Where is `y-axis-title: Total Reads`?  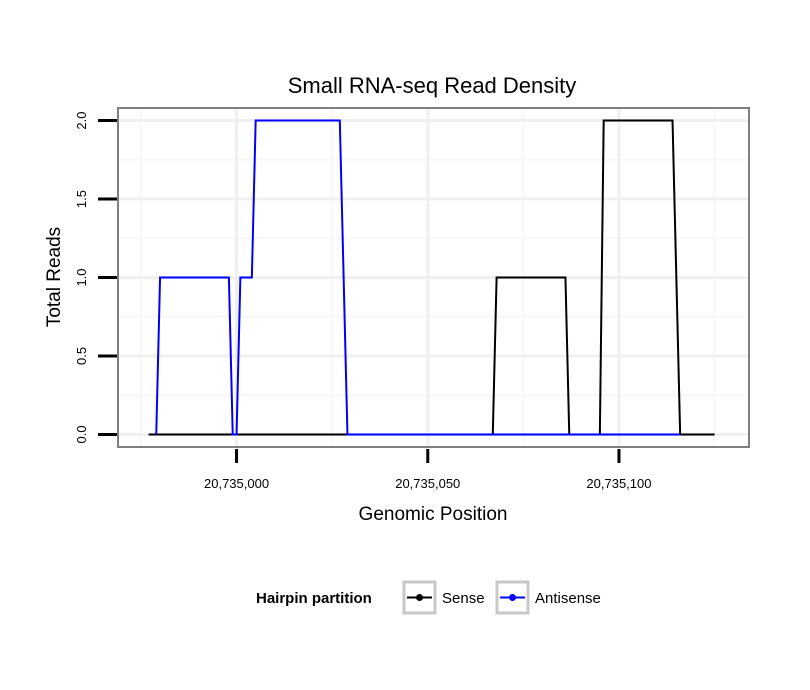 y-axis-title: Total Reads is located at coordinates (54, 277).